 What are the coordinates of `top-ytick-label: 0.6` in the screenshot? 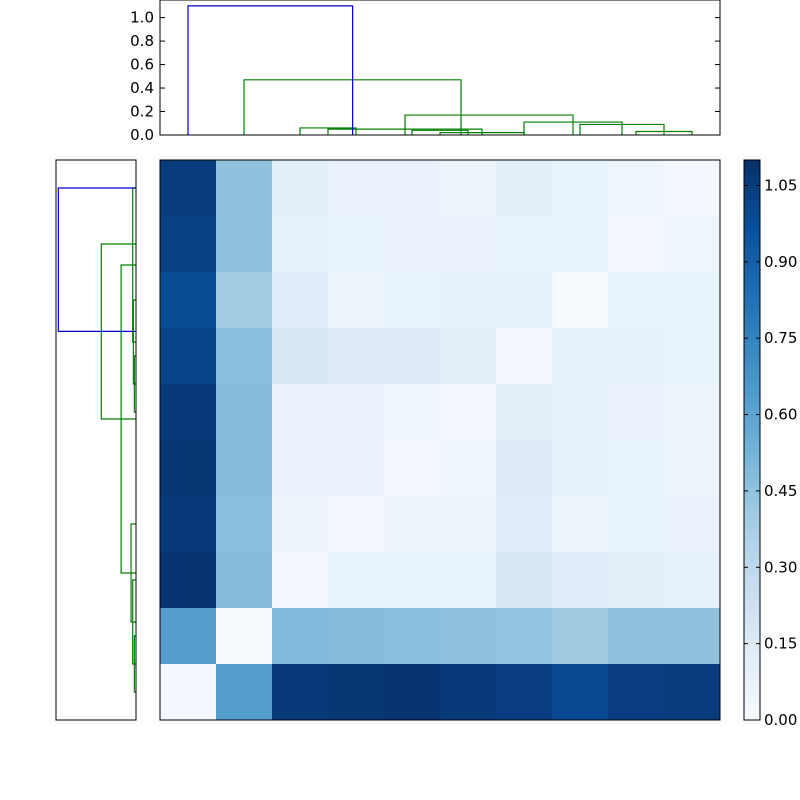 It's located at (142, 65).